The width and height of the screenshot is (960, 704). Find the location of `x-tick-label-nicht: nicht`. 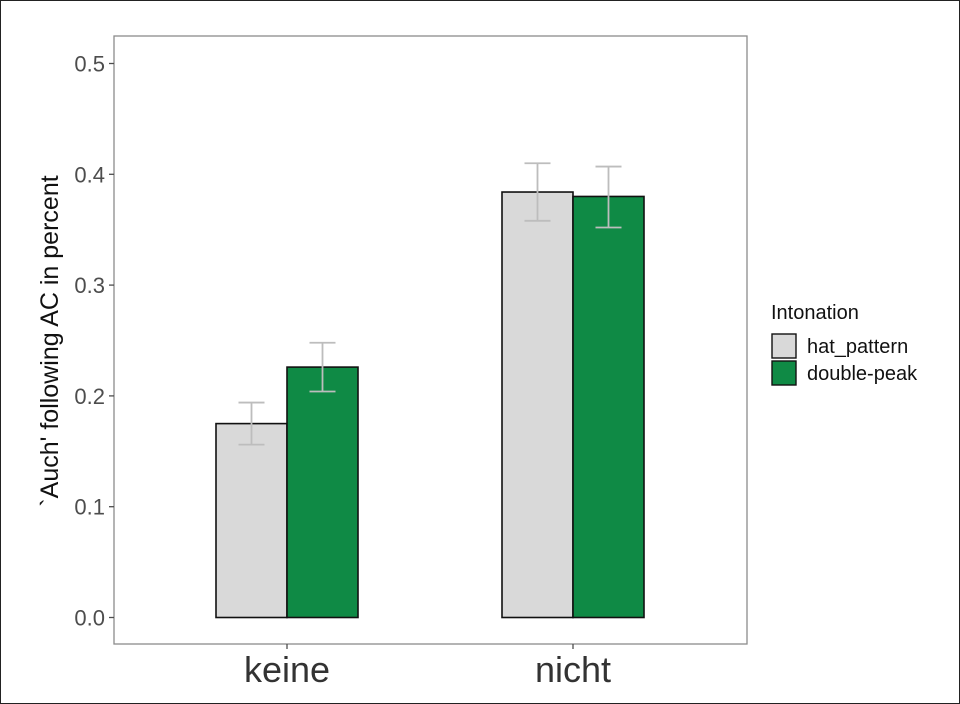

x-tick-label-nicht: nicht is located at coordinates (573, 669).